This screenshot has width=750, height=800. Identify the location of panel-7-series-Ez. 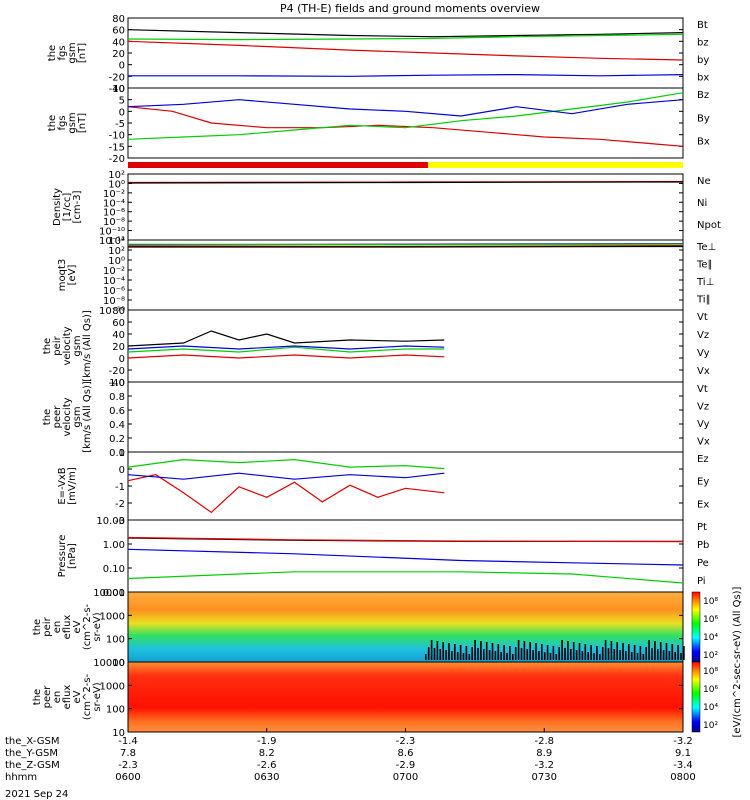
(286, 494).